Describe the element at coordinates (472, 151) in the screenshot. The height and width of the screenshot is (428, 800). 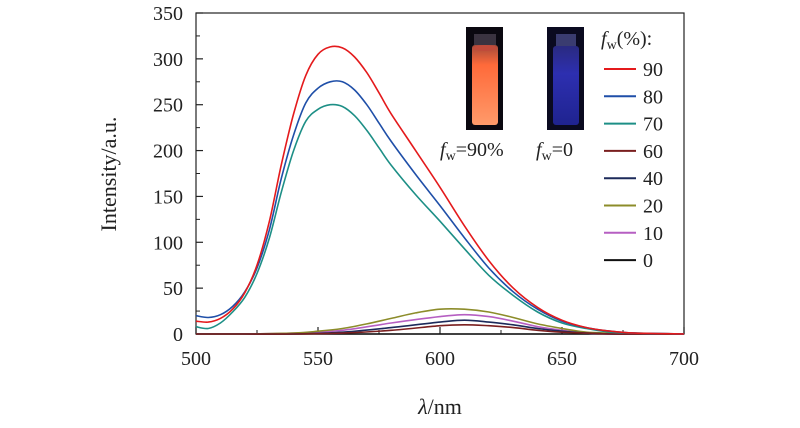
I see `inset-label-90: fw=90%` at that location.